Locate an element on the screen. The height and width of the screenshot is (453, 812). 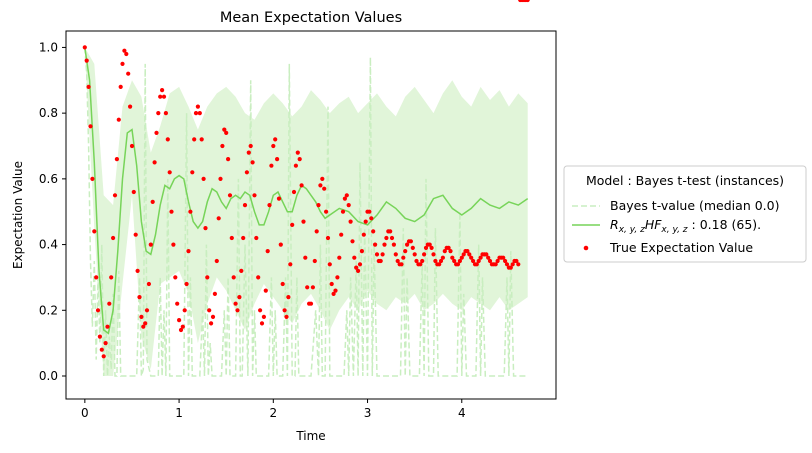
y-tick-label: 0.2 is located at coordinates (48, 310).